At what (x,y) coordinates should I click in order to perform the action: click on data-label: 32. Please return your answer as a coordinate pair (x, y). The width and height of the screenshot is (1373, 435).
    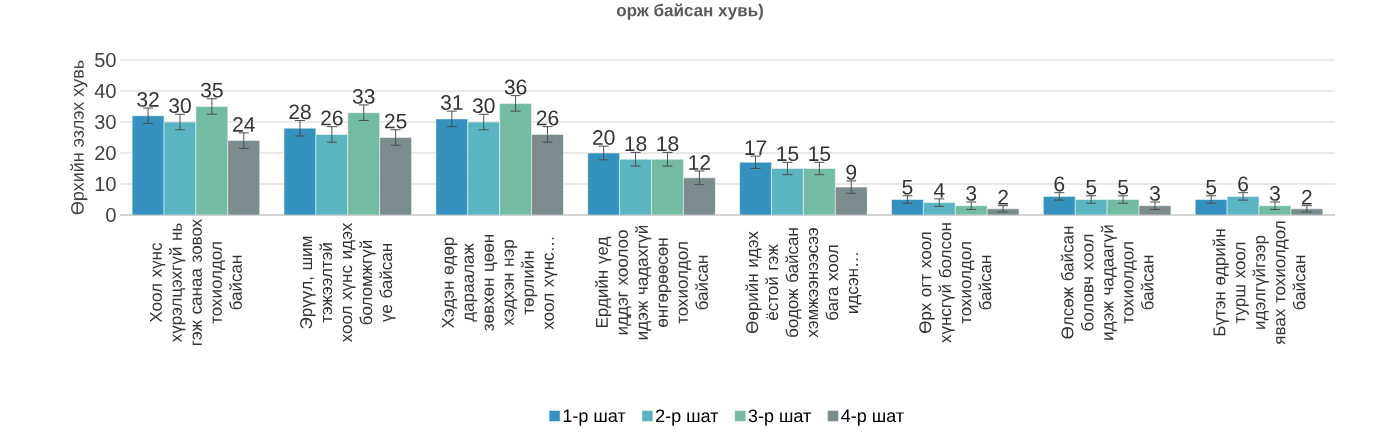
    Looking at the image, I should click on (148, 99).